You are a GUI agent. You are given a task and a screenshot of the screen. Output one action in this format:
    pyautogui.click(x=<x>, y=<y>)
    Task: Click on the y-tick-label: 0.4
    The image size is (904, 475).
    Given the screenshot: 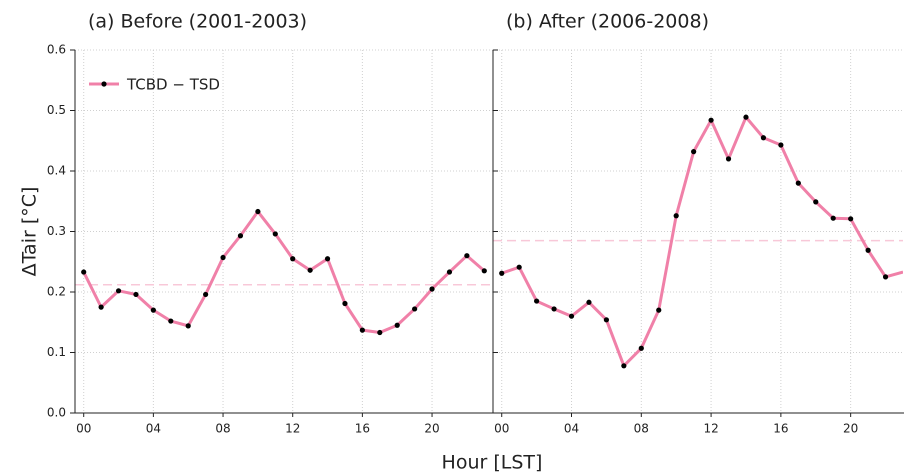 What is the action you would take?
    pyautogui.click(x=56, y=171)
    